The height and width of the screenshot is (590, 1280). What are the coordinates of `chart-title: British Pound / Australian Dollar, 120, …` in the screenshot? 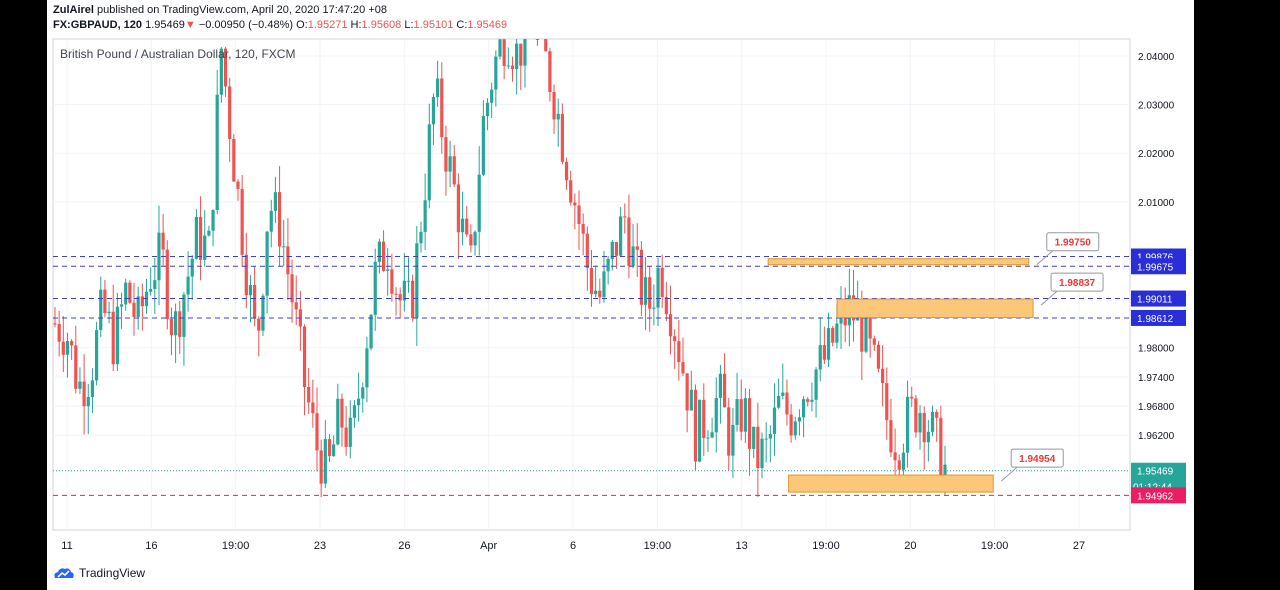 It's located at (177, 54).